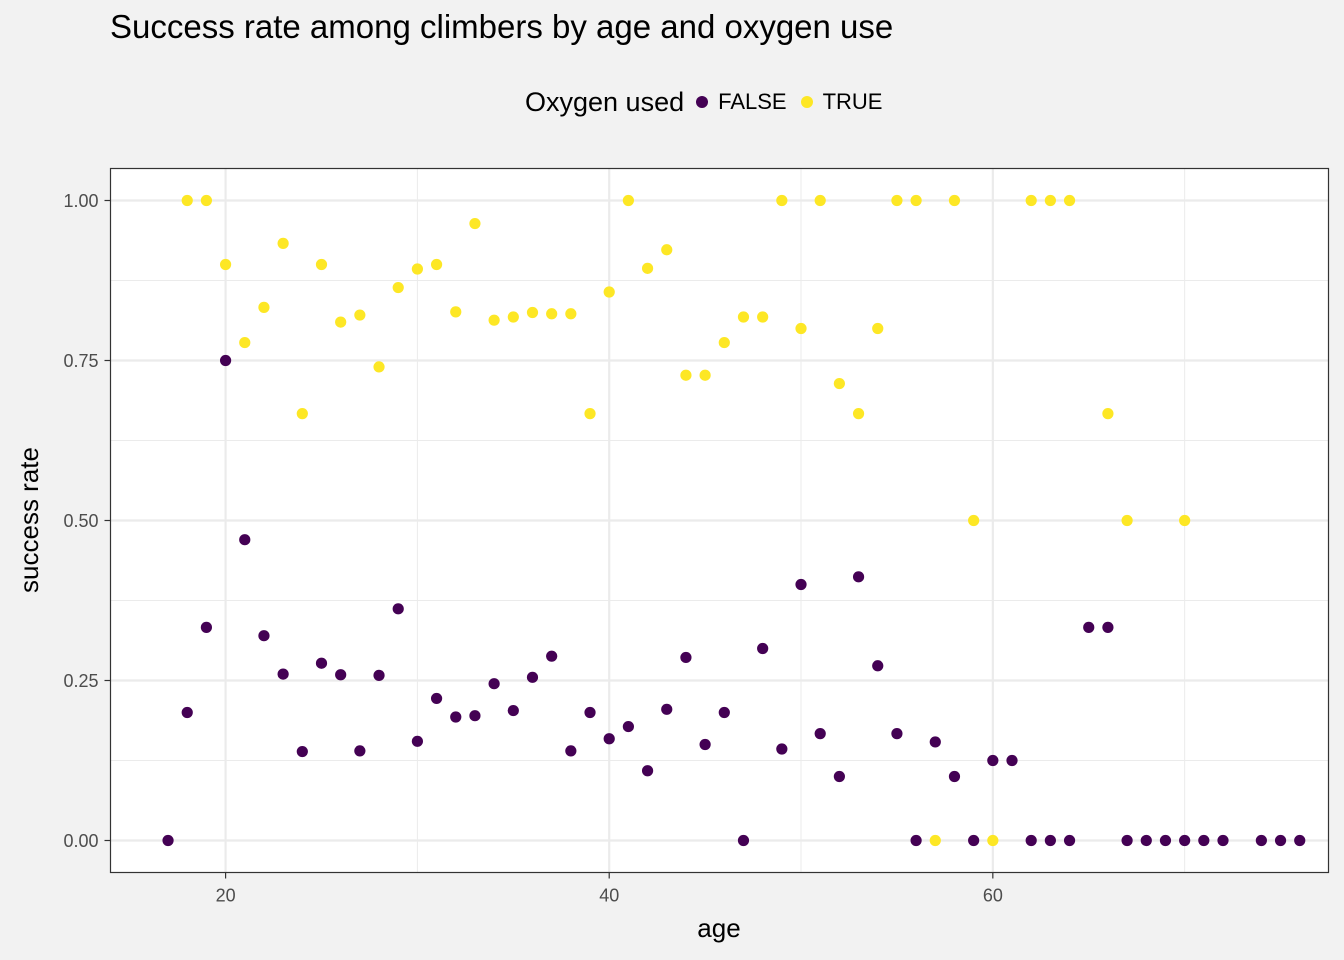 This screenshot has width=1344, height=960. Describe the element at coordinates (718, 928) in the screenshot. I see `x-axis-title: age` at that location.